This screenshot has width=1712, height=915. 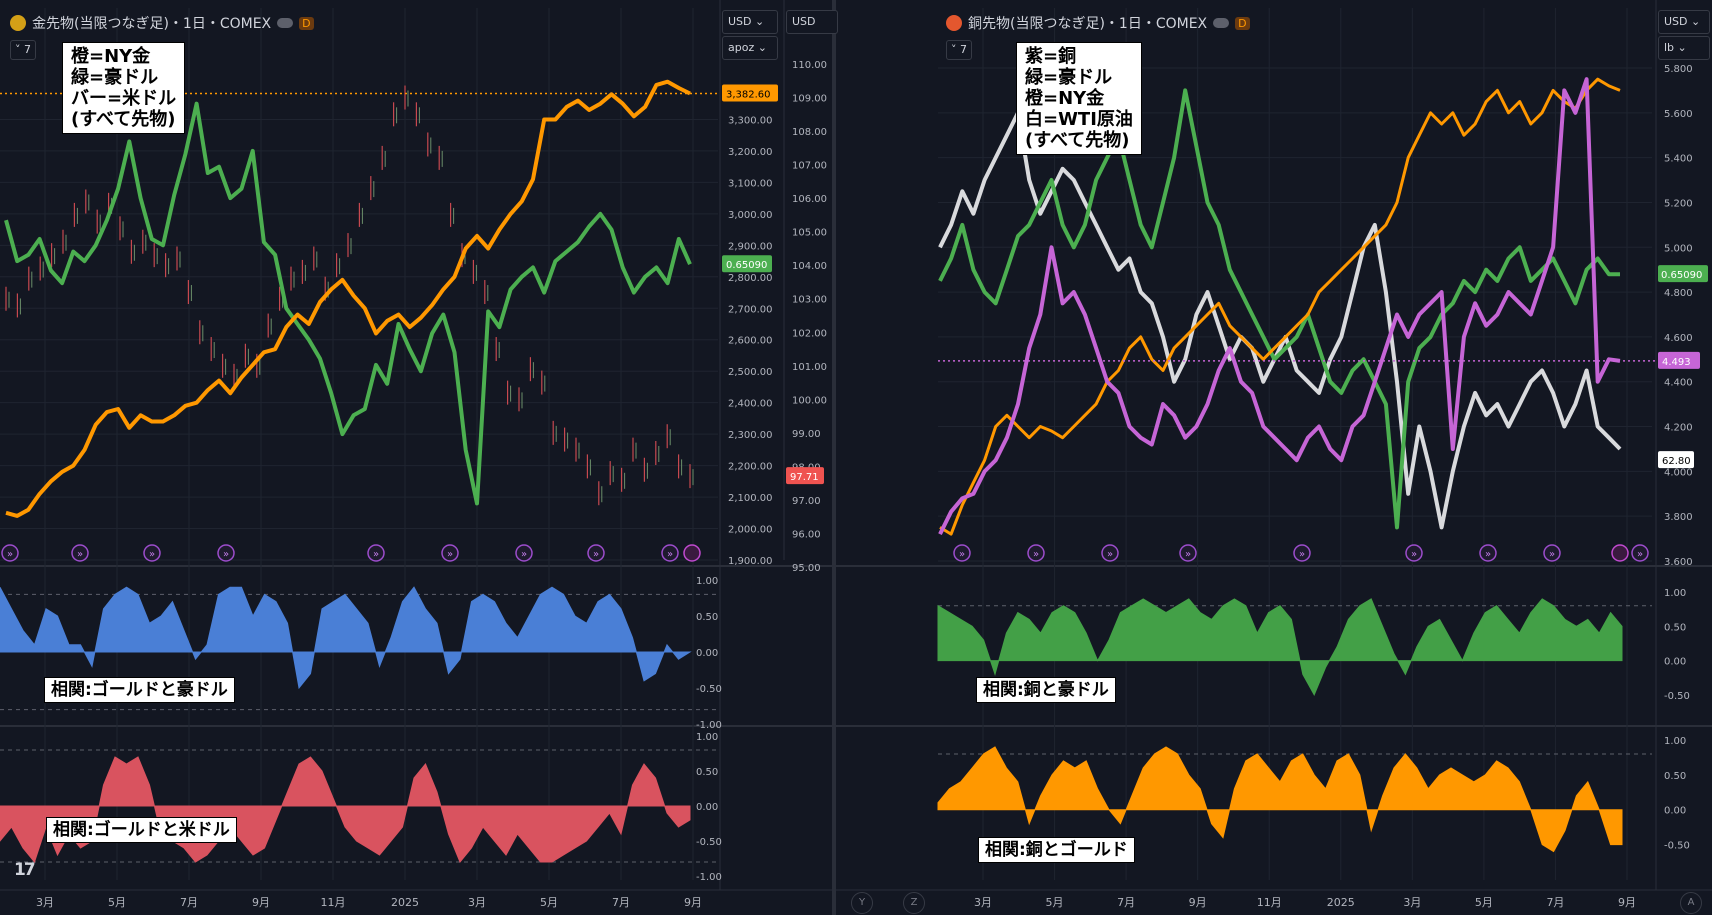 What do you see at coordinates (1242, 23) in the screenshot?
I see `right-data-badge: D` at bounding box center [1242, 23].